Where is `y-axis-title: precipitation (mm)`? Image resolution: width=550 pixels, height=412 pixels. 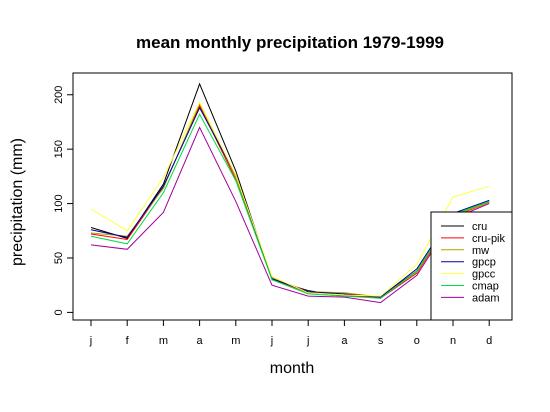 y-axis-title: precipitation (mm) is located at coordinates (17, 202).